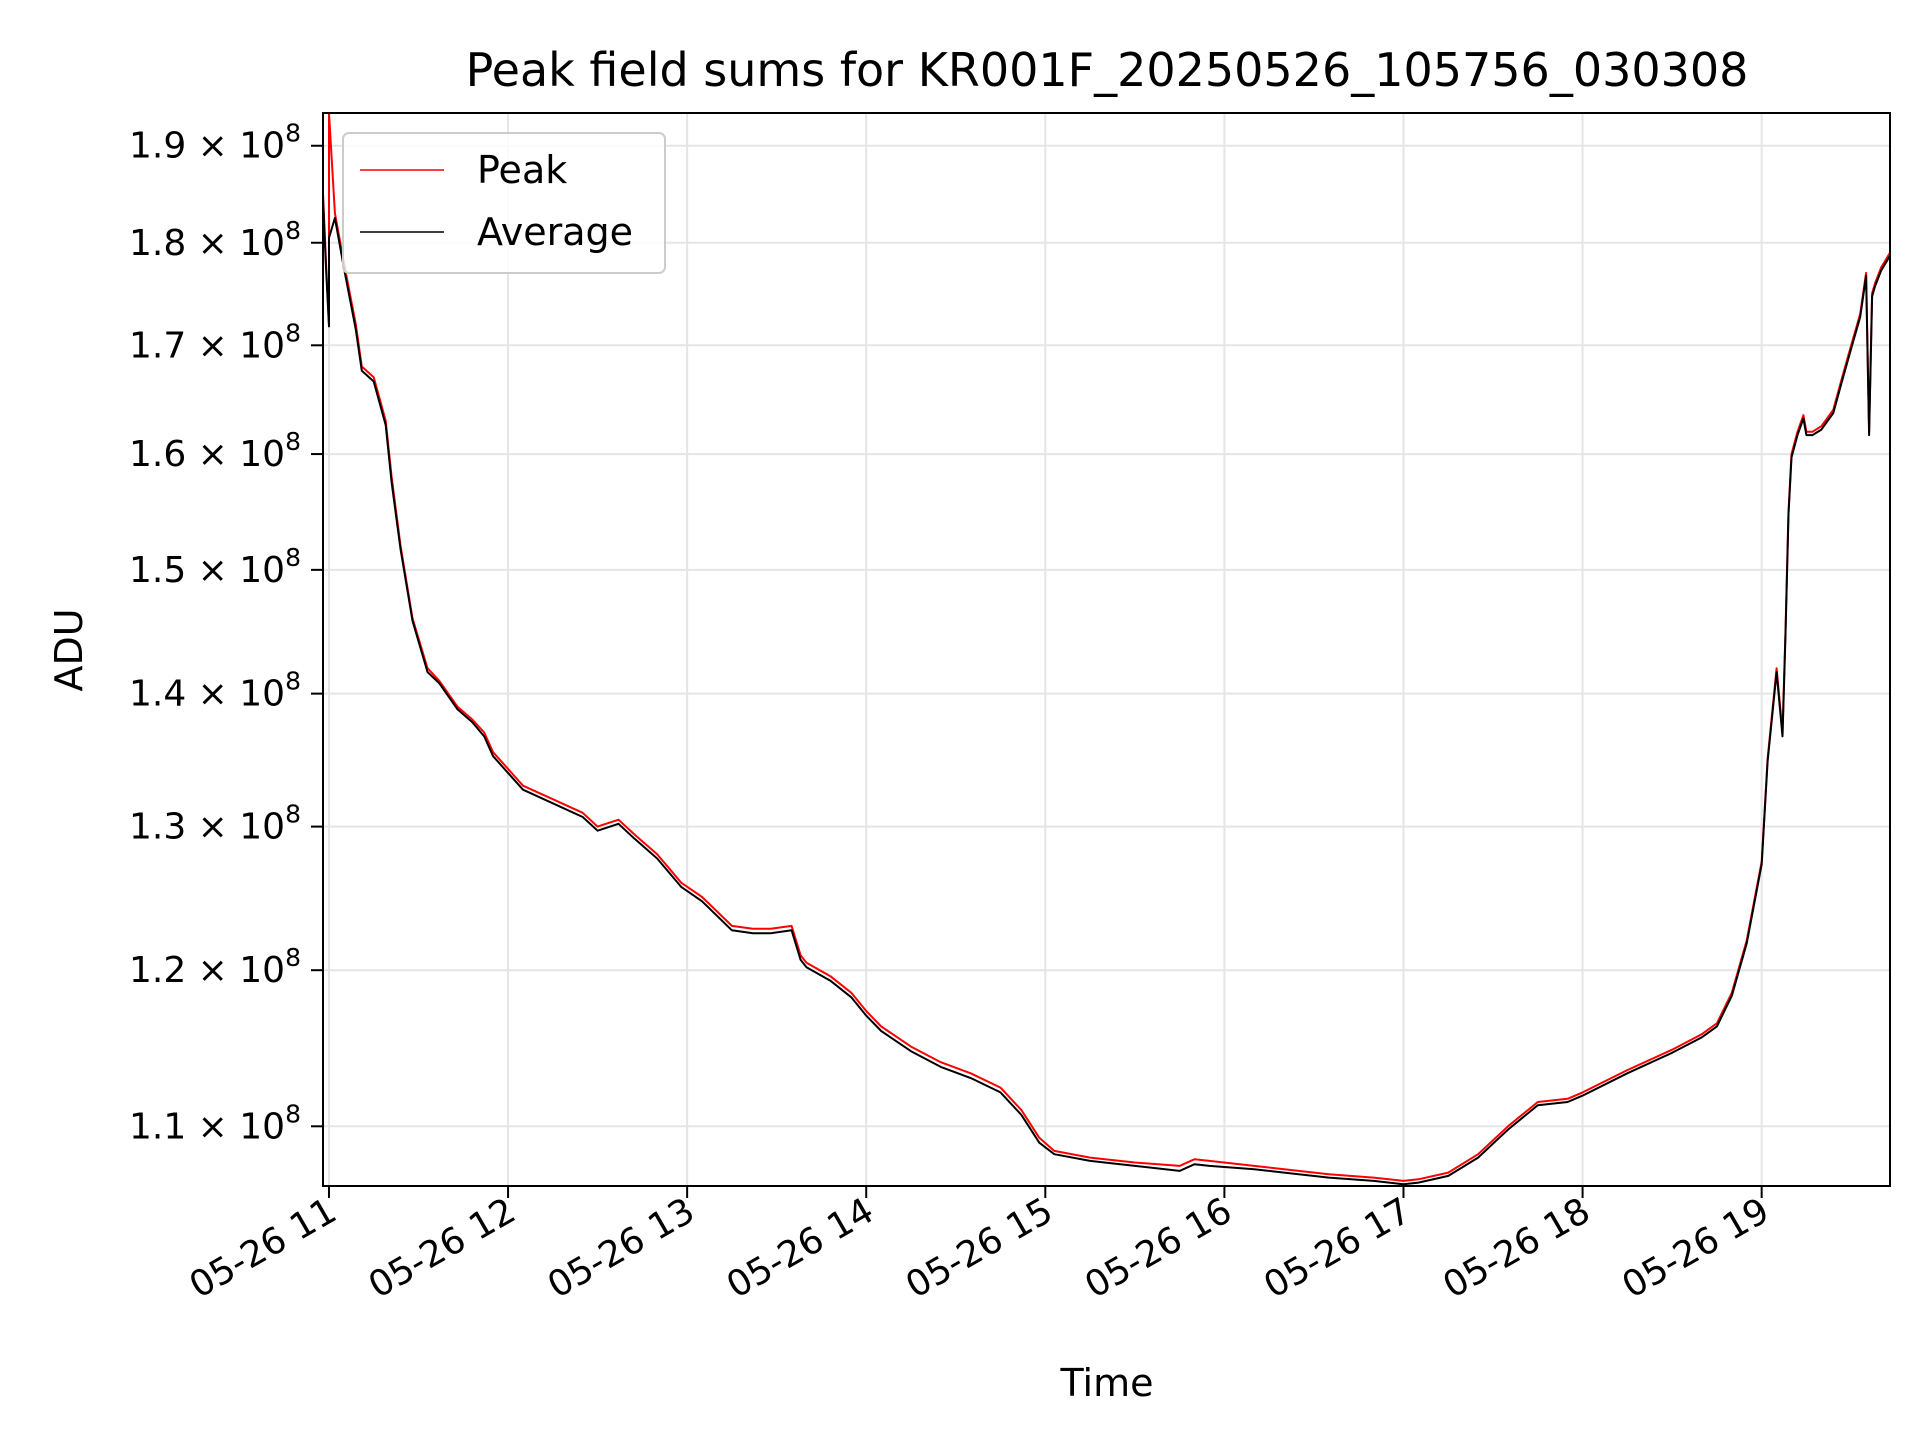 This screenshot has width=1920, height=1440. I want to click on y-tick-label: 1.5 × 108, so click(215, 567).